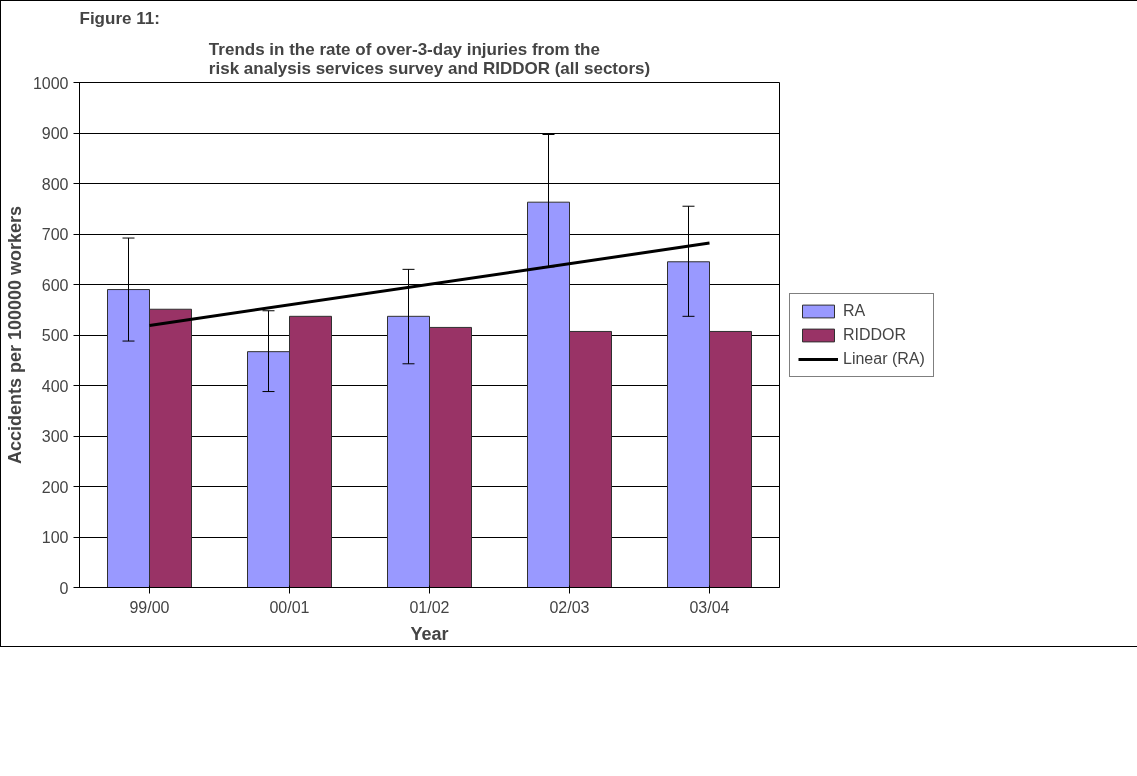 This screenshot has width=1137, height=776. Describe the element at coordinates (289, 607) in the screenshot. I see `x-tick-label: 00/01` at that location.